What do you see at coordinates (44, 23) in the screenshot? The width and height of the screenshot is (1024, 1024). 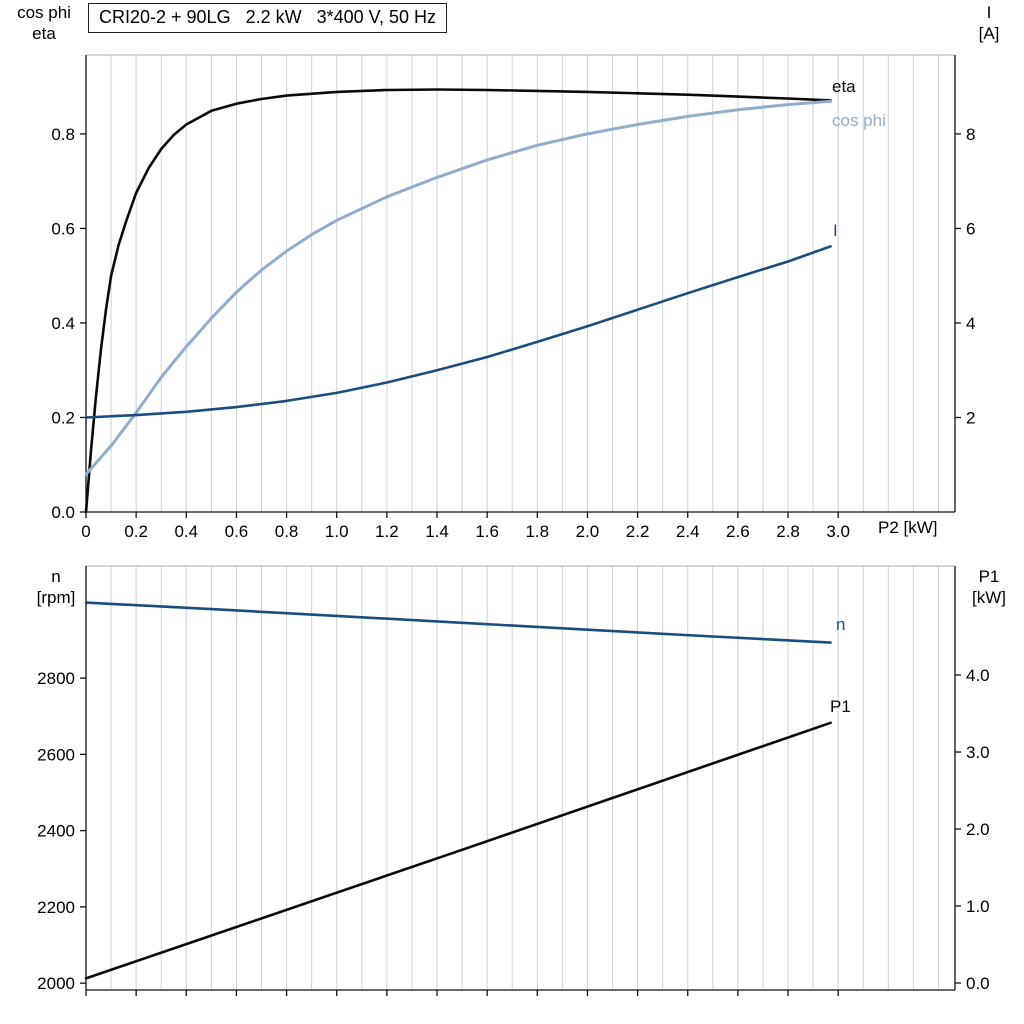 I see `top-left-axis-label: cos phi eta` at bounding box center [44, 23].